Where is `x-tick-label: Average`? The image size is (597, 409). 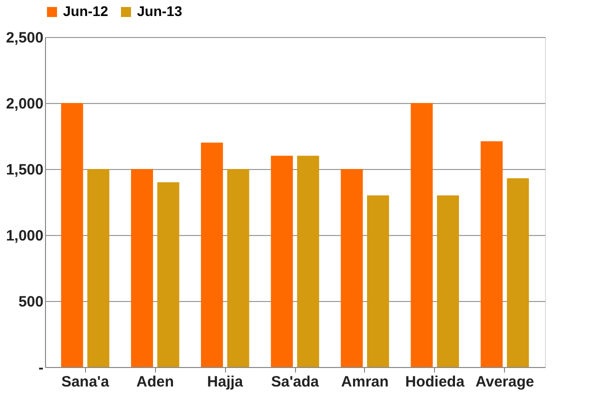 x-tick-label: Average is located at coordinates (504, 382).